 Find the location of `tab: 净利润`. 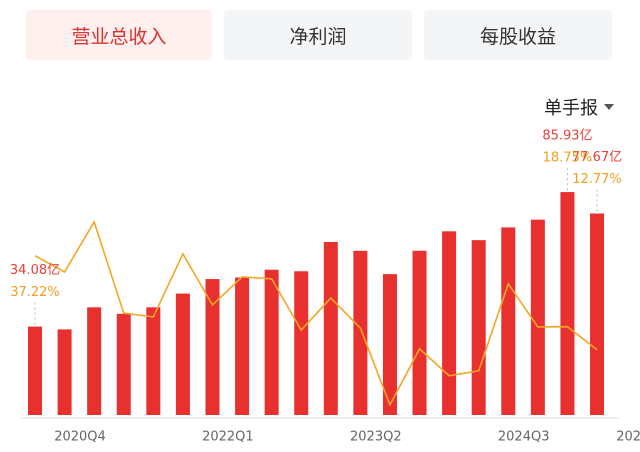

tab: 净利润 is located at coordinates (318, 35).